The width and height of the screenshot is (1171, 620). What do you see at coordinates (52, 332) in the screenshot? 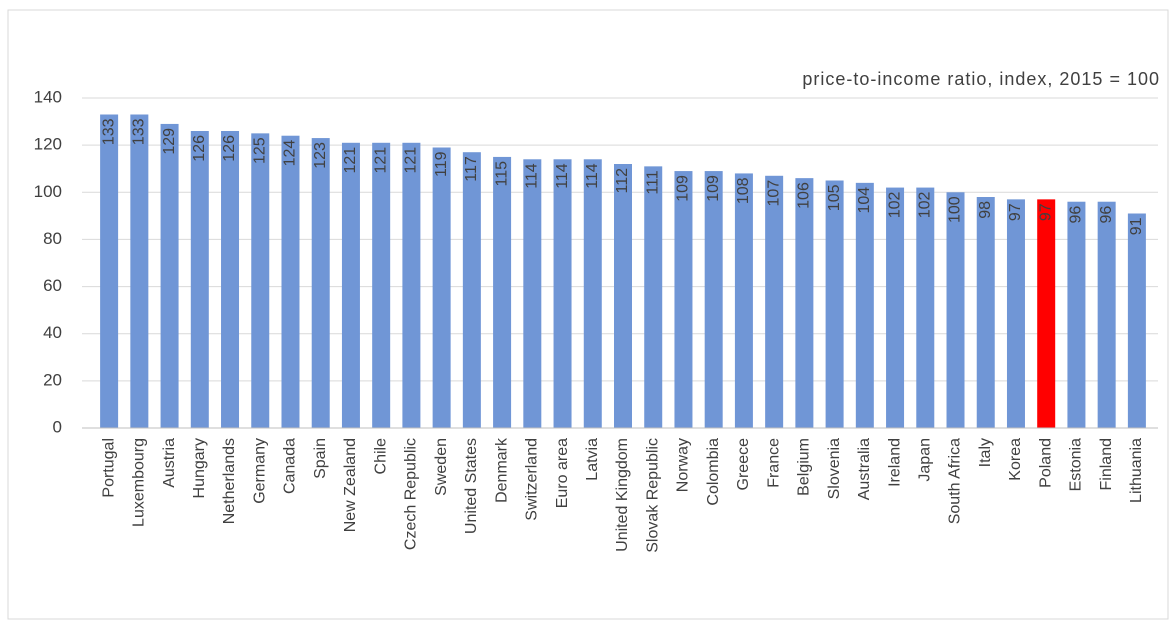
I see `y-tick-label: 40` at bounding box center [52, 332].